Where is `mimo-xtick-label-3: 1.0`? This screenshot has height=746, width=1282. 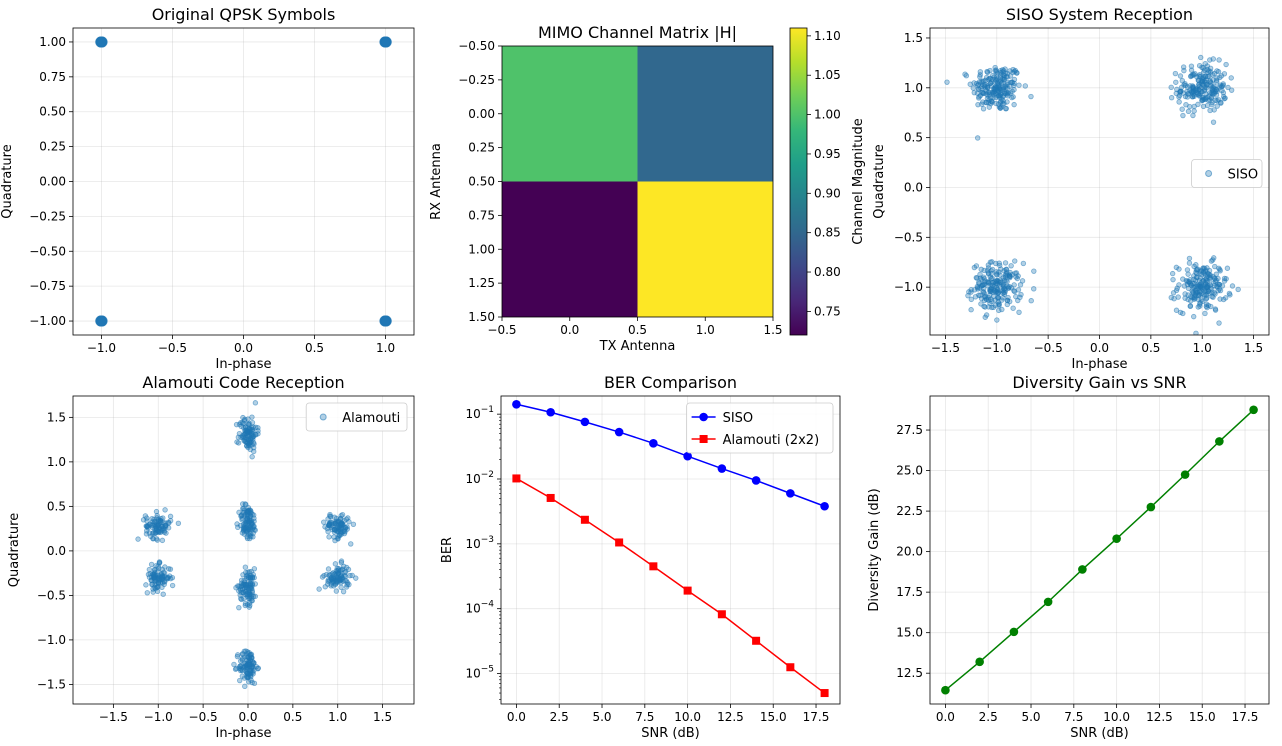 mimo-xtick-label-3: 1.0 is located at coordinates (705, 330).